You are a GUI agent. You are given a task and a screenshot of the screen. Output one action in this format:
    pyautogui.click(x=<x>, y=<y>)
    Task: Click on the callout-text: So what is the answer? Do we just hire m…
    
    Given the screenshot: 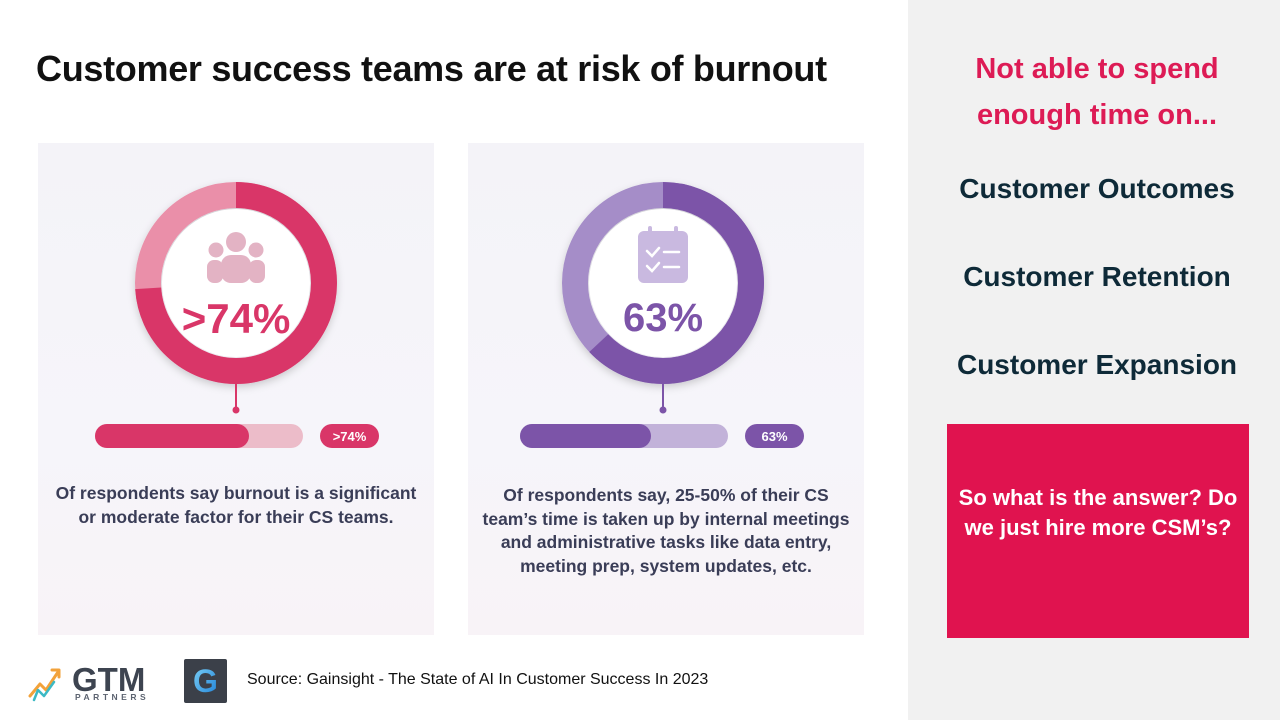 What is the action you would take?
    pyautogui.click(x=1098, y=512)
    